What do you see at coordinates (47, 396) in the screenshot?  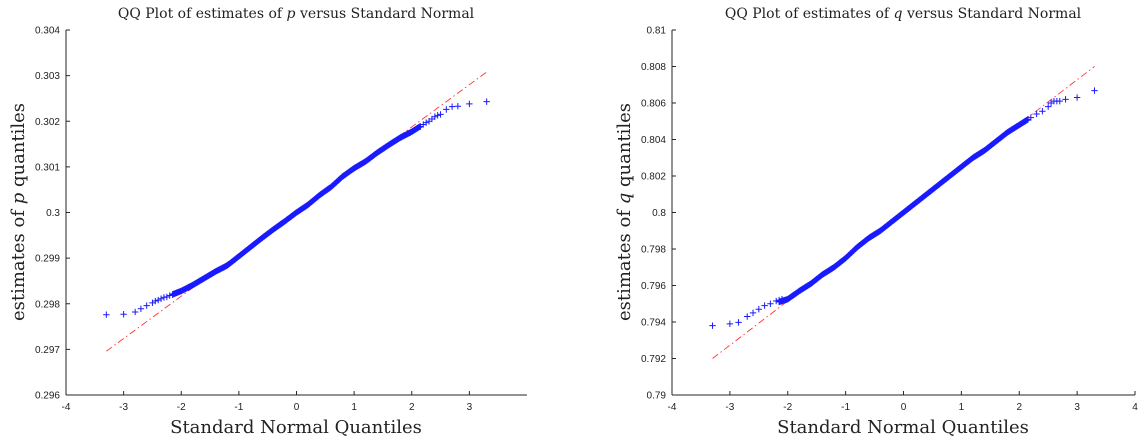 I see `y-tick-label: 0.296` at bounding box center [47, 396].